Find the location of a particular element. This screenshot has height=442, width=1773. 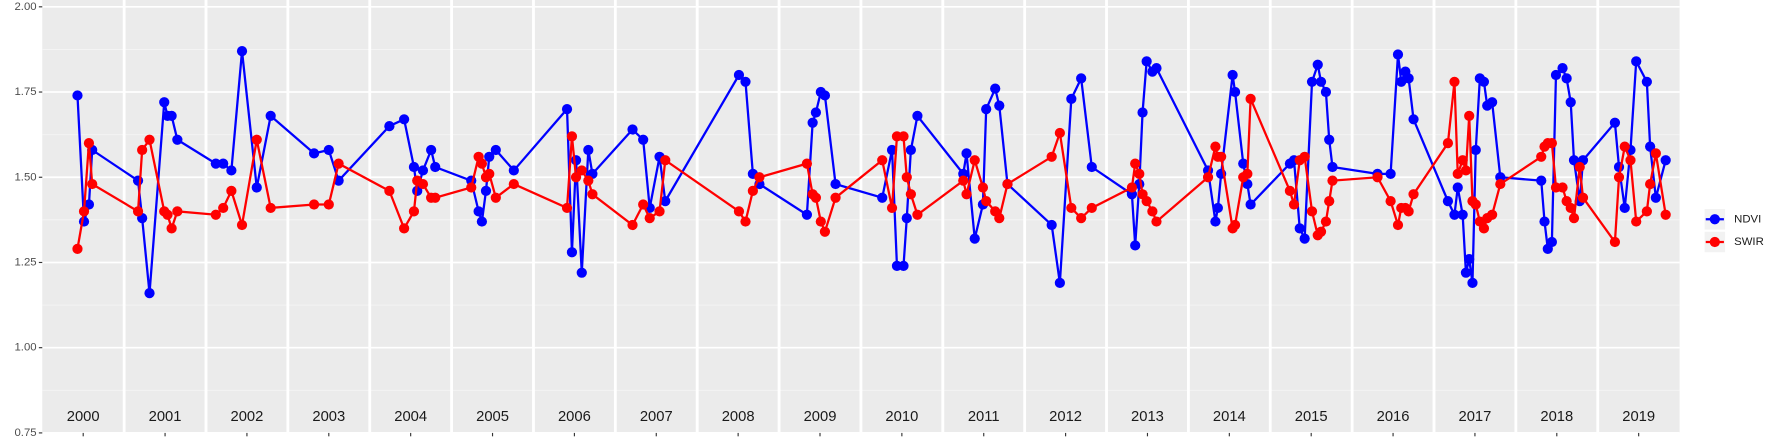

legend-label: SWIR is located at coordinates (1749, 242).